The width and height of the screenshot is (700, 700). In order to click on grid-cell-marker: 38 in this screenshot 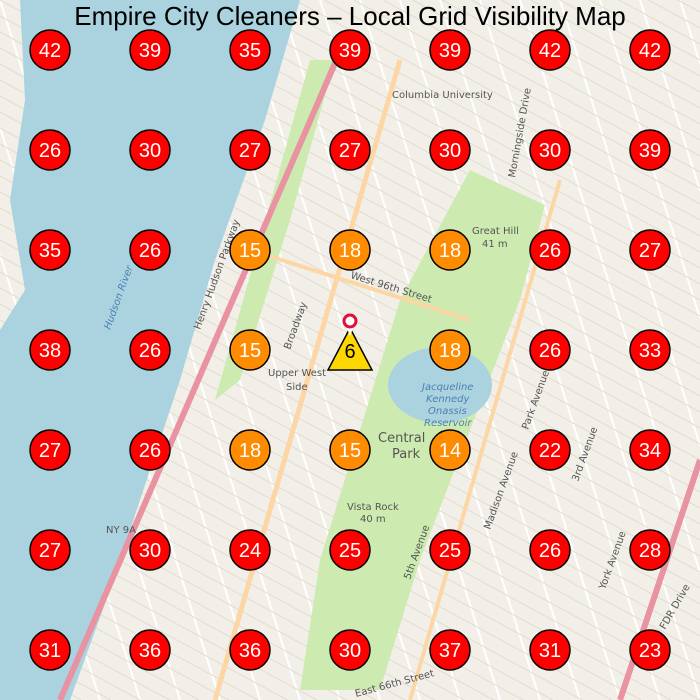, I will do `click(50, 350)`.